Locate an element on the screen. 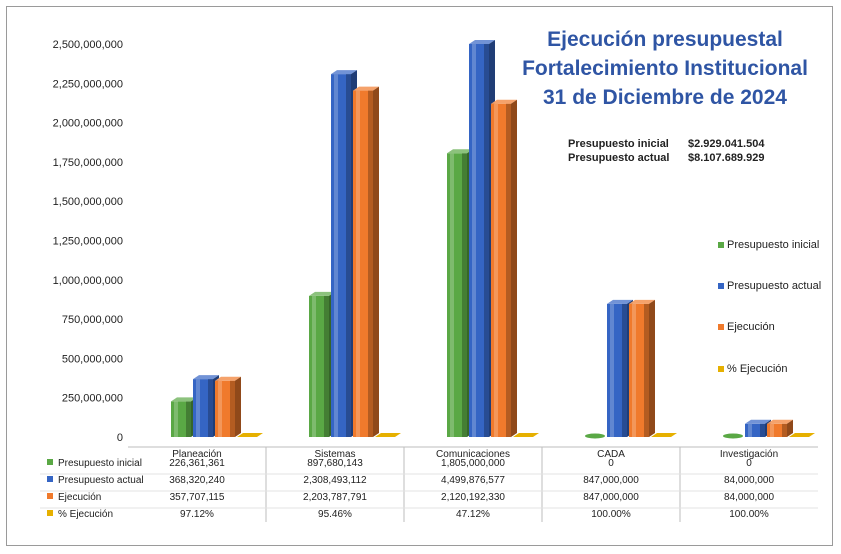  table-cell: 4,499,876,577 is located at coordinates (473, 480).